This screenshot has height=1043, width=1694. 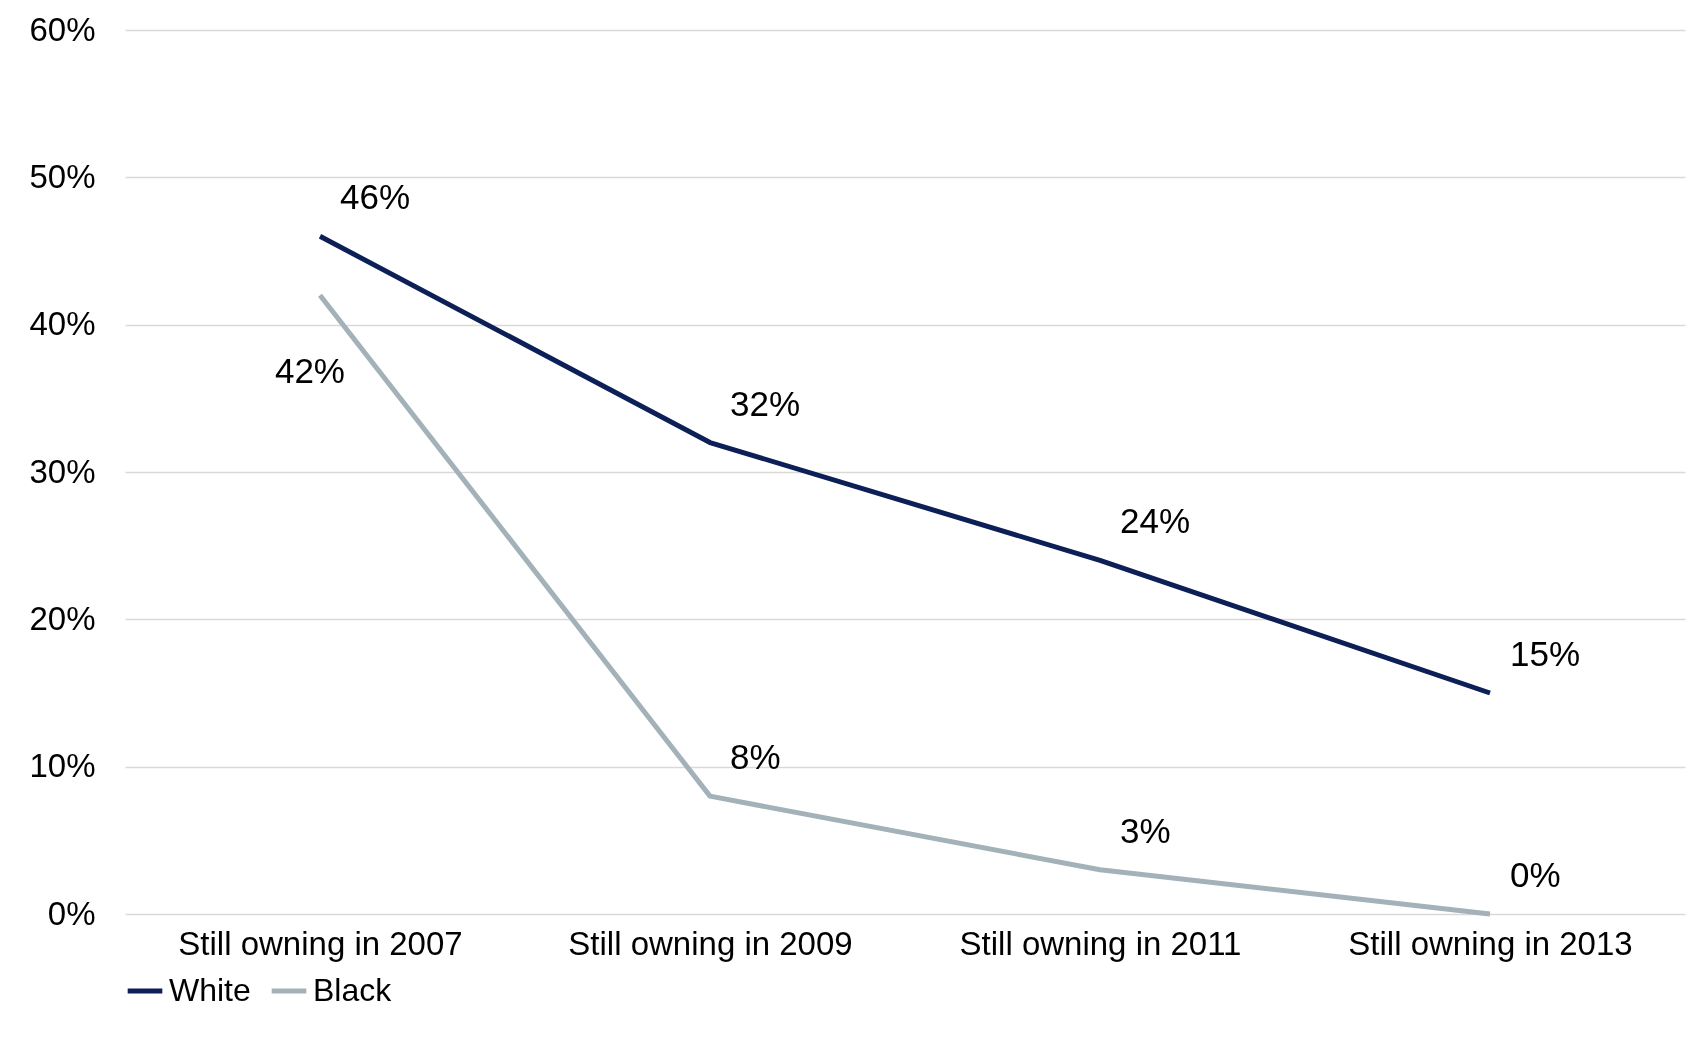 What do you see at coordinates (62, 471) in the screenshot?
I see `y-tick-label: 30%` at bounding box center [62, 471].